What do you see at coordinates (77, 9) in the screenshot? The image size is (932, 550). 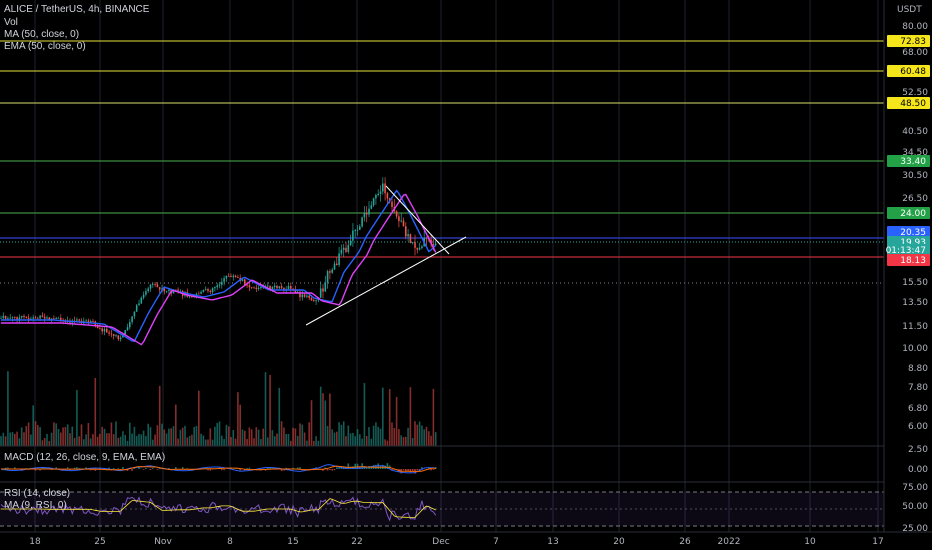 I see `symbol-title: ALICE / TetherUS, 4h, BINANCE` at bounding box center [77, 9].